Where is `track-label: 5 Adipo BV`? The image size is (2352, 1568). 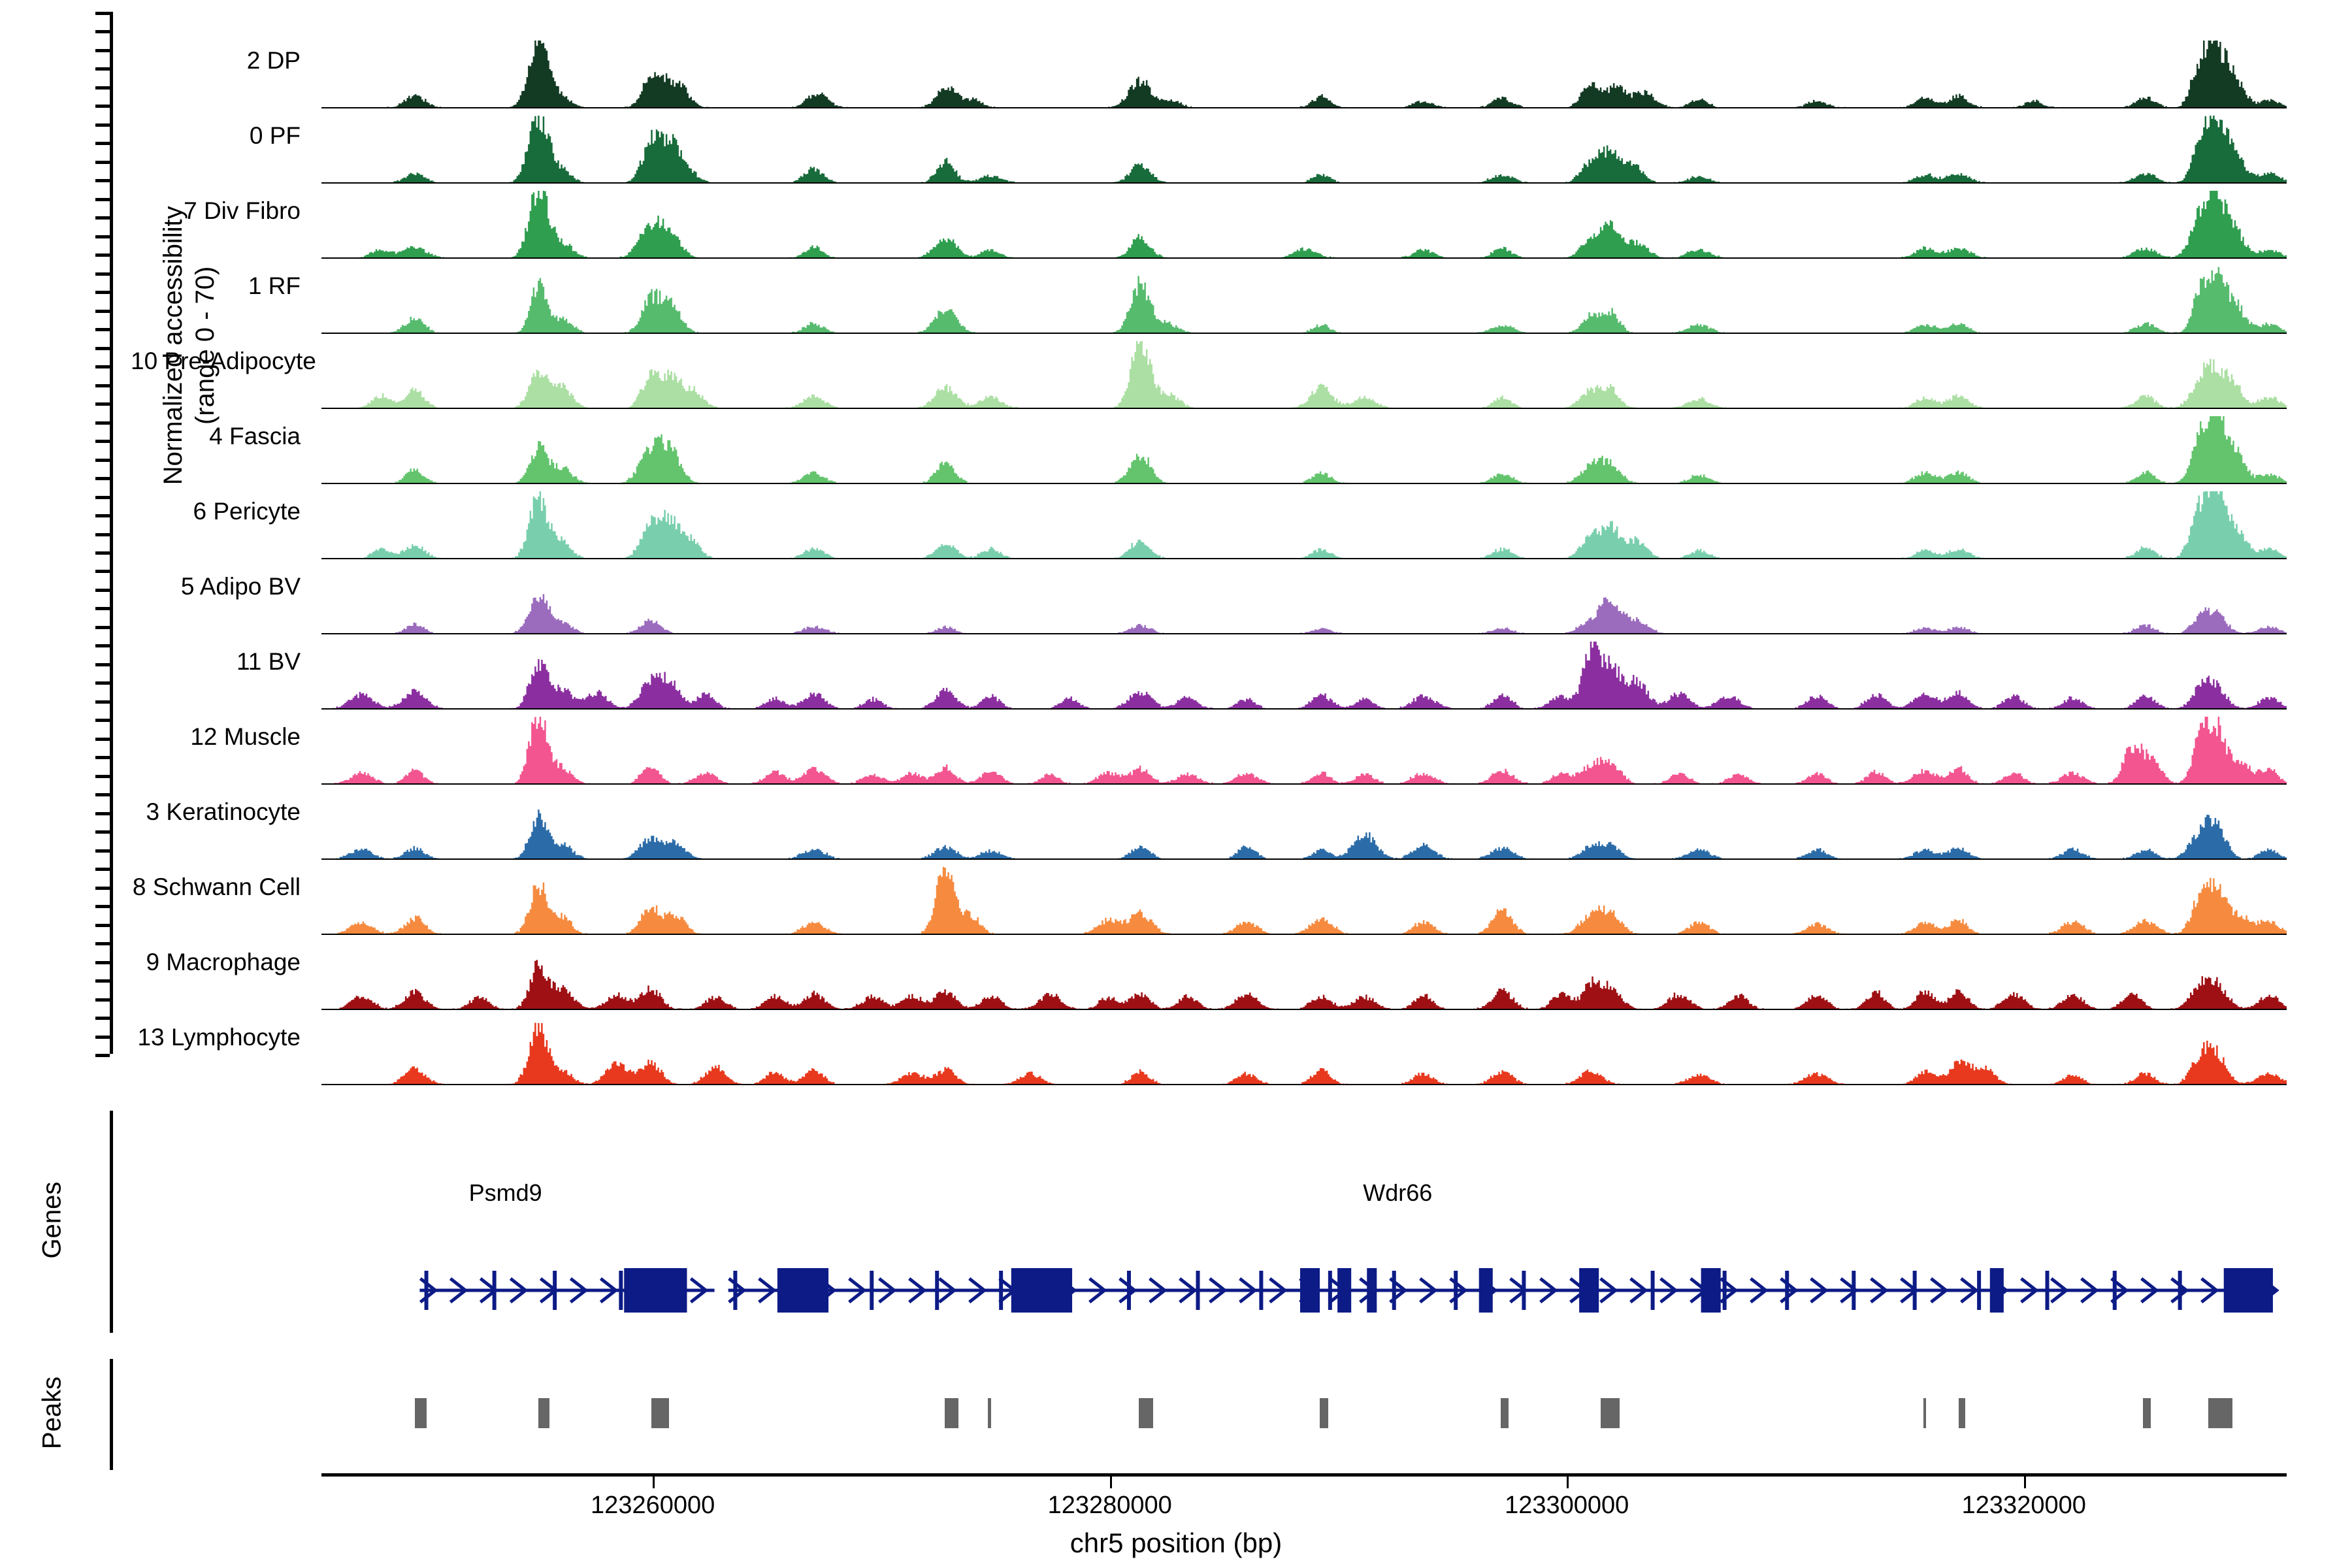
track-label: 5 Adipo BV is located at coordinates (240, 586).